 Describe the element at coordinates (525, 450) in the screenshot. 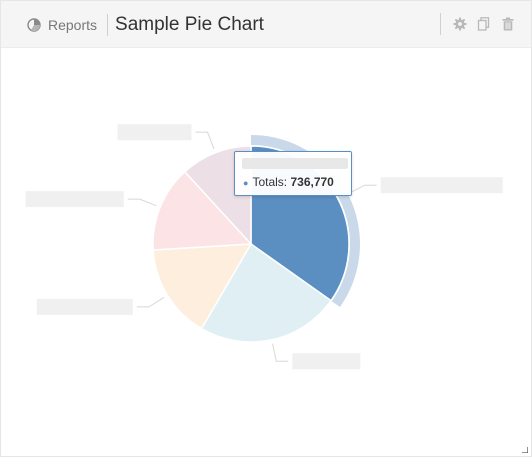

I see `resize-handle-icon` at that location.